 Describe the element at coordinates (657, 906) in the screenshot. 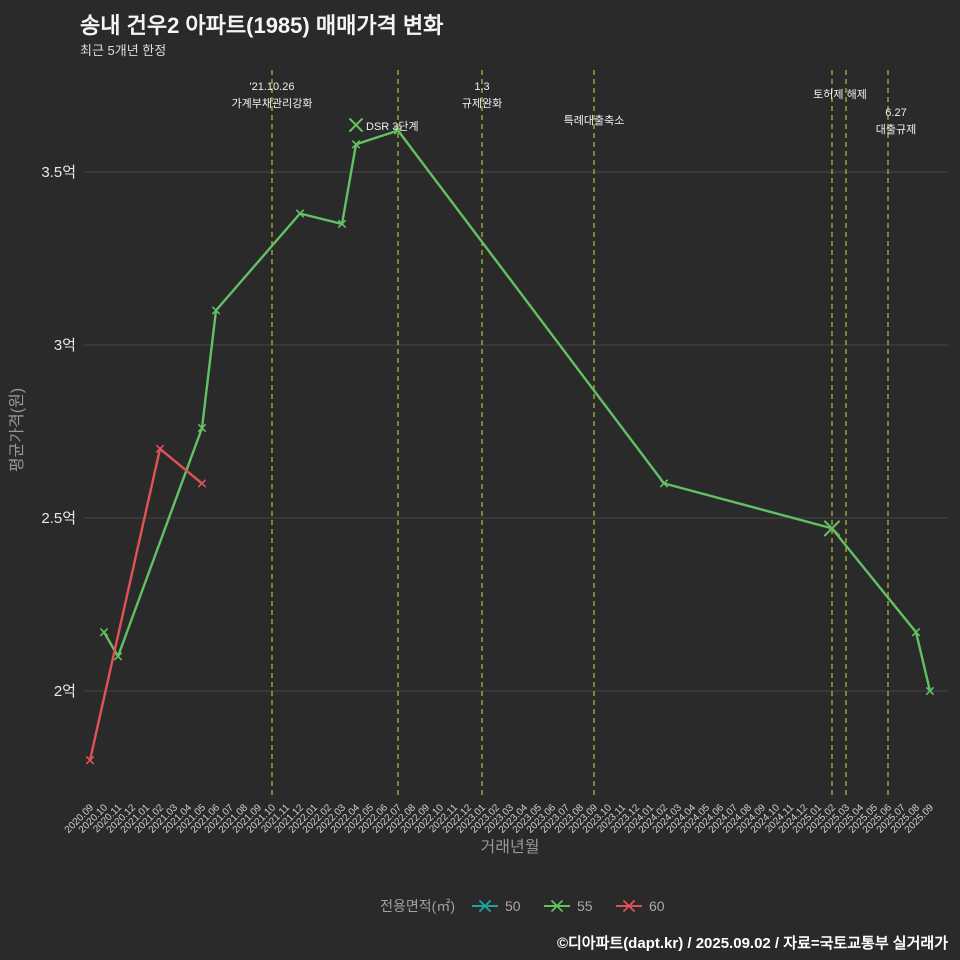

I see `legend-item-label: 60` at that location.